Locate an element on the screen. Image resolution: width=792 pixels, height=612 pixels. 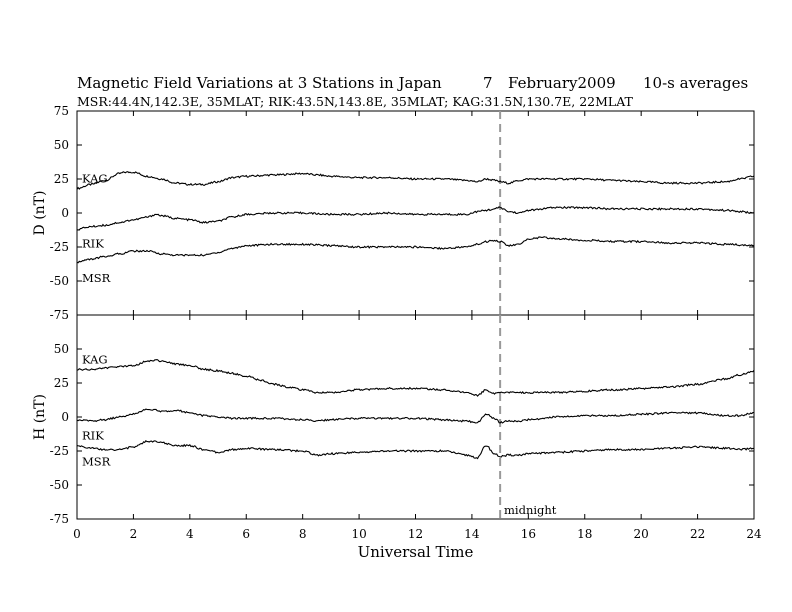
panel-h-ytick-label: 50 is located at coordinates (61, 349).